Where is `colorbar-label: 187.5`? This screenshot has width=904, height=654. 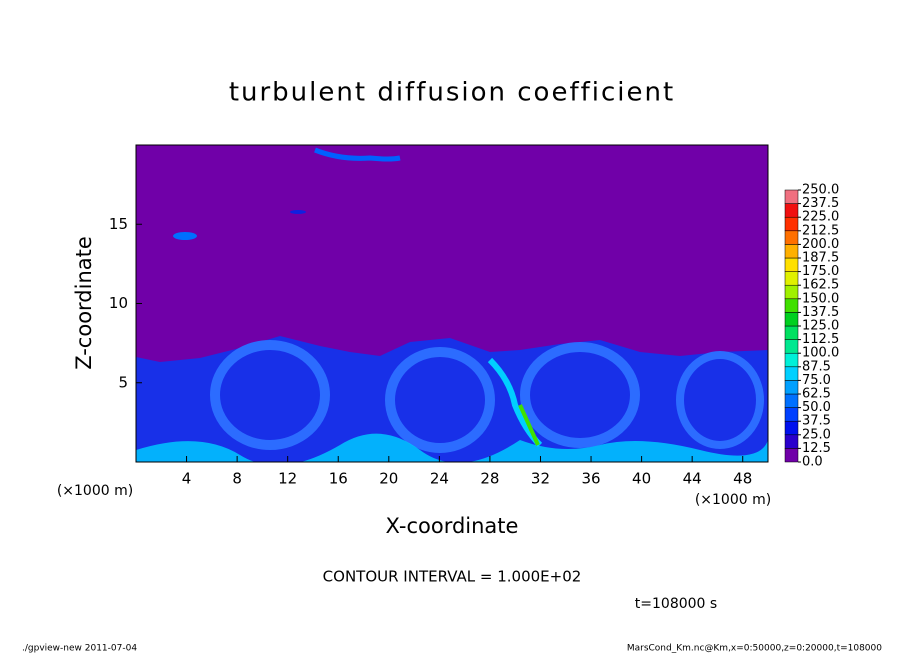 colorbar-label: 187.5 is located at coordinates (820, 258).